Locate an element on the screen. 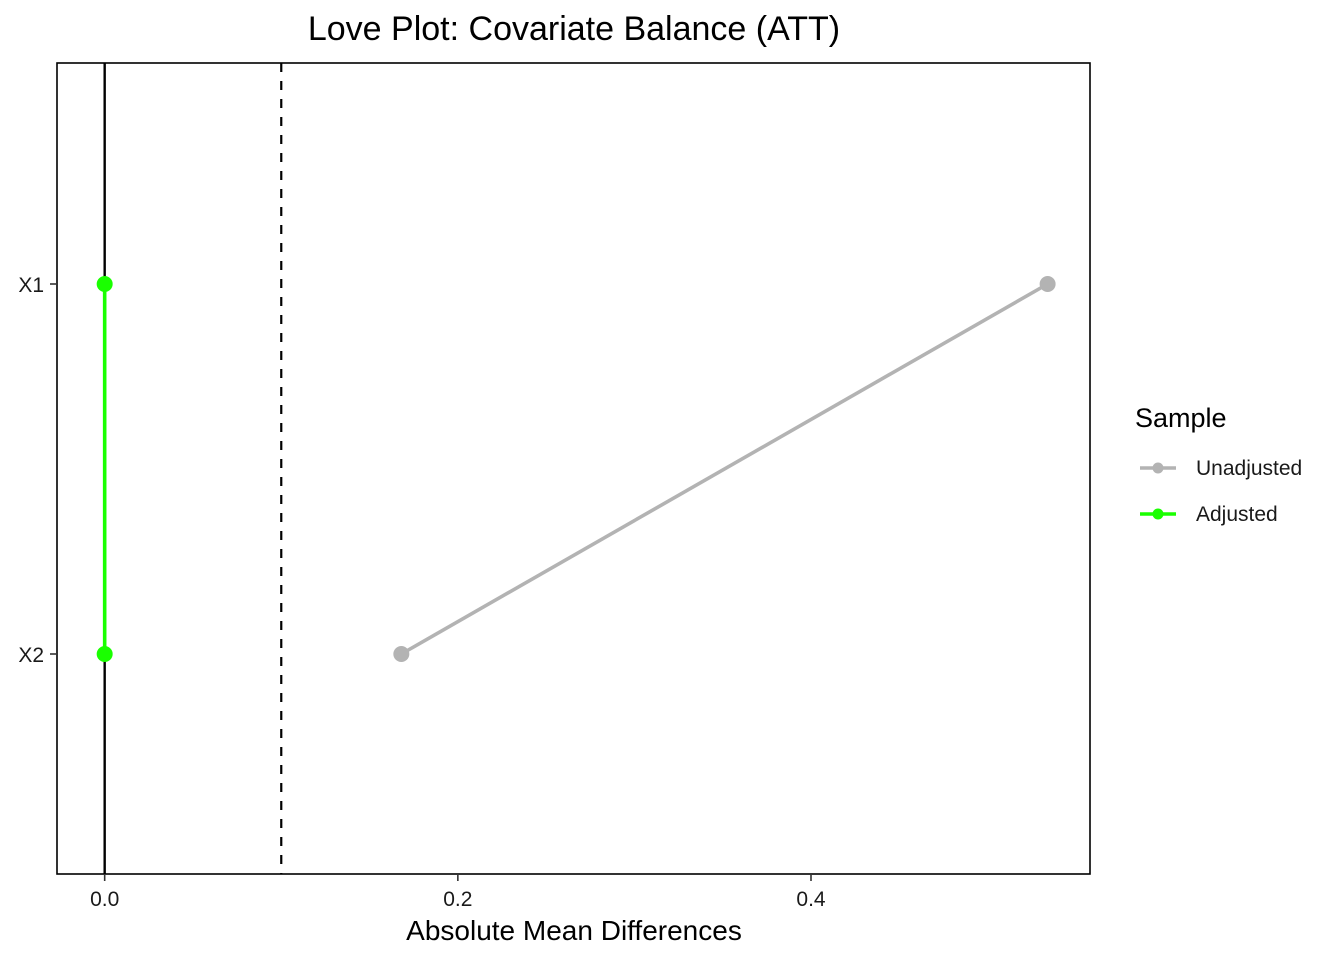  legend-label: Adjusted is located at coordinates (1237, 514).